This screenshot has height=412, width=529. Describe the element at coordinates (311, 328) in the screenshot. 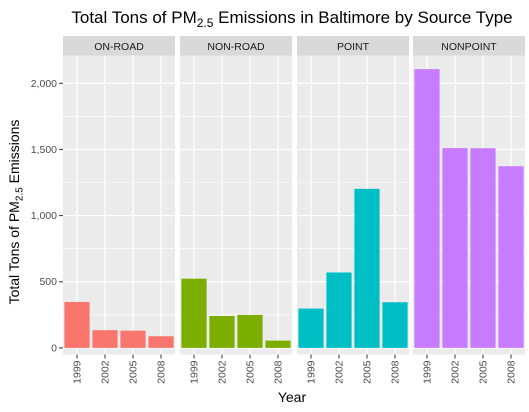

I see `bar-point-1999` at that location.